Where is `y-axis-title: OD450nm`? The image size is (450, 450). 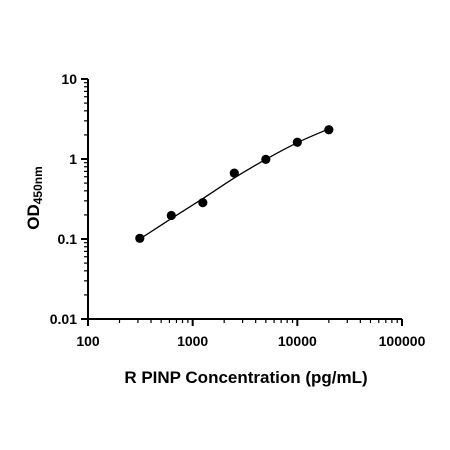 y-axis-title: OD450nm is located at coordinates (34, 198).